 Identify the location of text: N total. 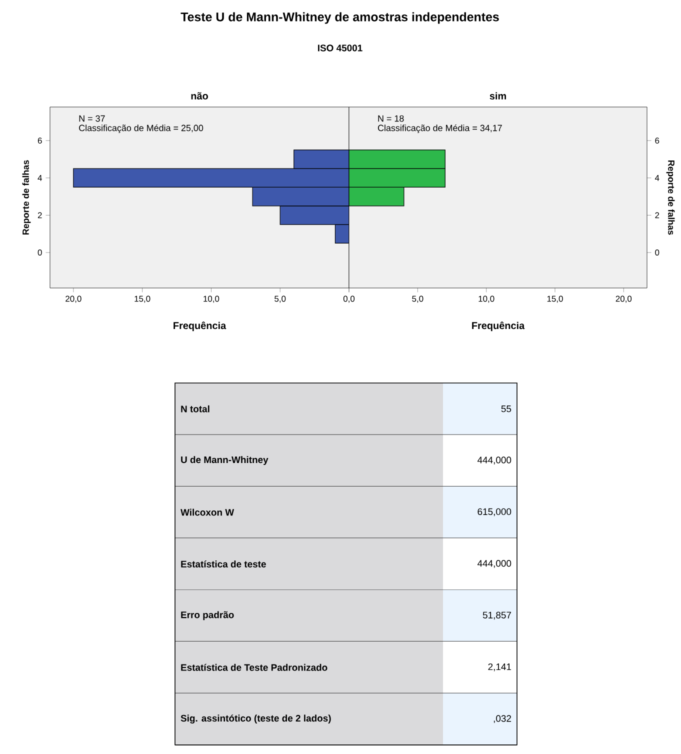
(195, 408).